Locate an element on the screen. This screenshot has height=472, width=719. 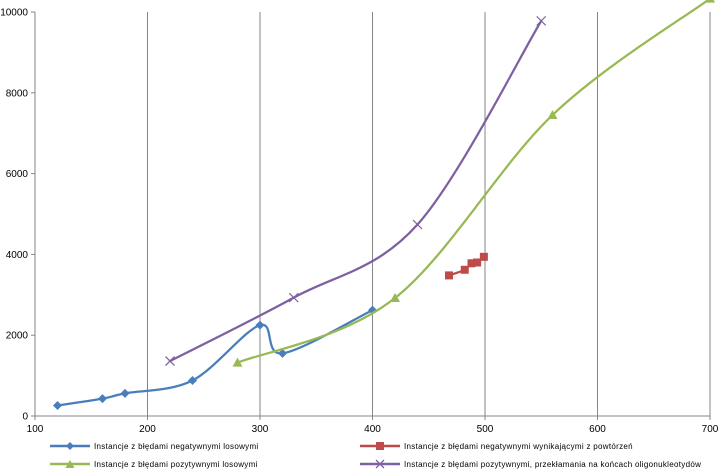
x-tick-label: 400 is located at coordinates (372, 429).